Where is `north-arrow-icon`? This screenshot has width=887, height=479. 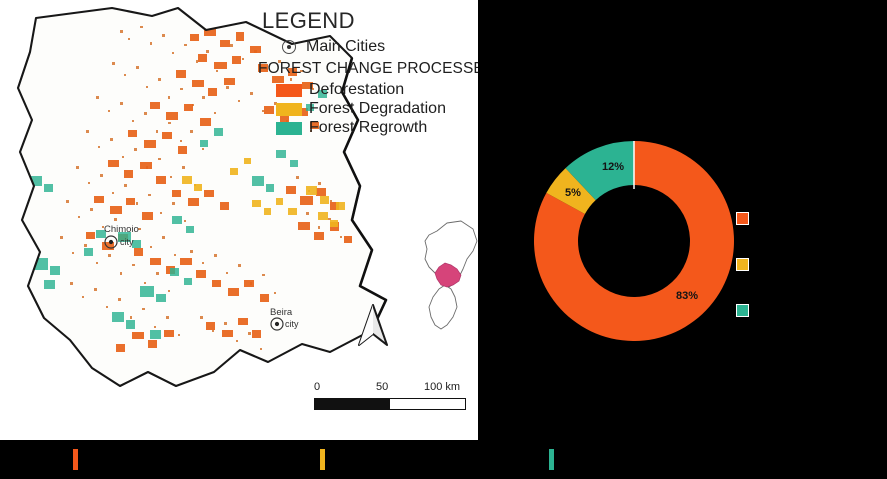 north-arrow-icon is located at coordinates (373, 325).